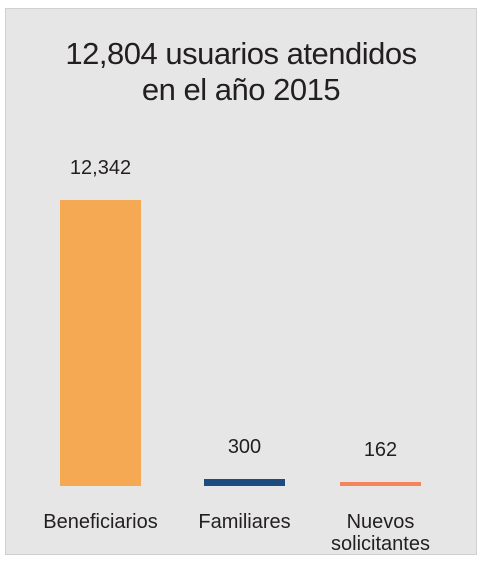 Image resolution: width=482 pixels, height=563 pixels. I want to click on value-label: 162, so click(380, 450).